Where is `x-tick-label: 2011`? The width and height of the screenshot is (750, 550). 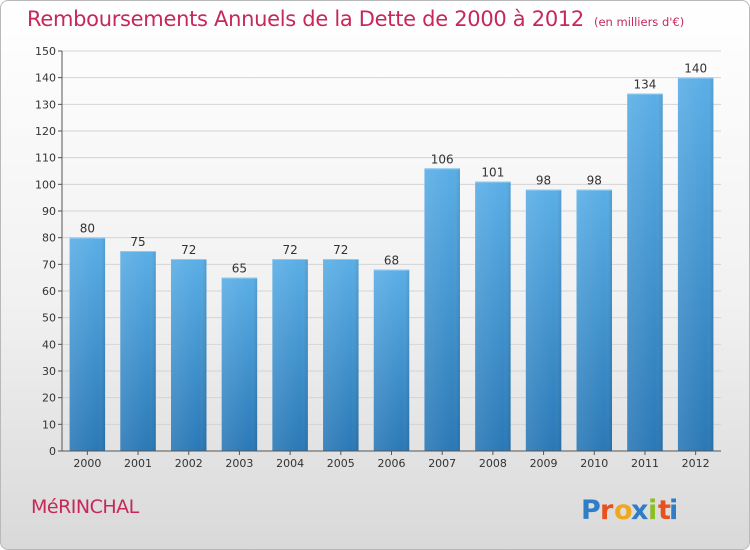
x-tick-label: 2011 is located at coordinates (645, 463).